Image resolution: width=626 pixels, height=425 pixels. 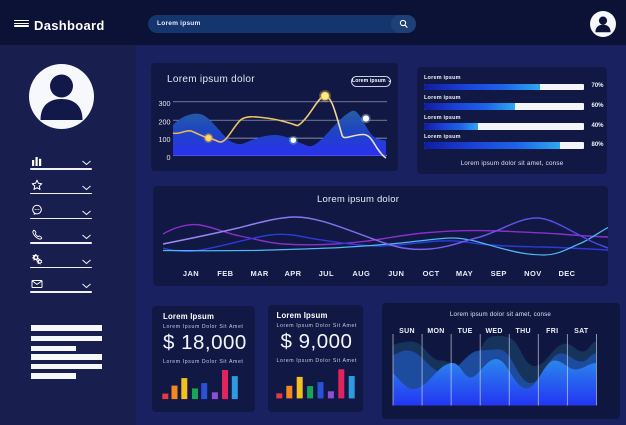 What do you see at coordinates (169, 157) in the screenshot?
I see `svg-text: 0` at bounding box center [169, 157].